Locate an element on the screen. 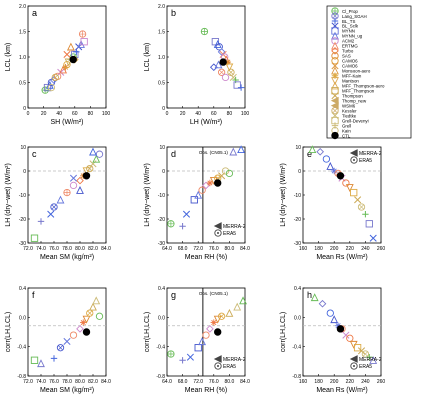  y-tick-label: -0.4 is located at coordinates (21, 348).